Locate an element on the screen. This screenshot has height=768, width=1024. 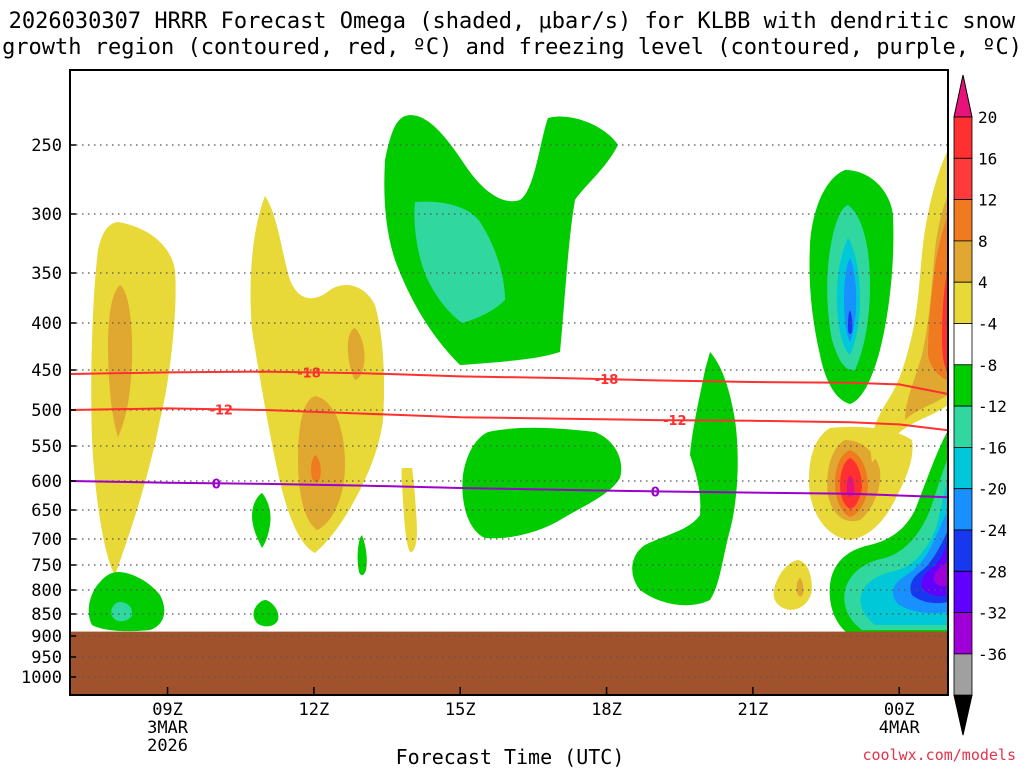
contour-label-dgz-mid-0: -12 is located at coordinates (221, 410).